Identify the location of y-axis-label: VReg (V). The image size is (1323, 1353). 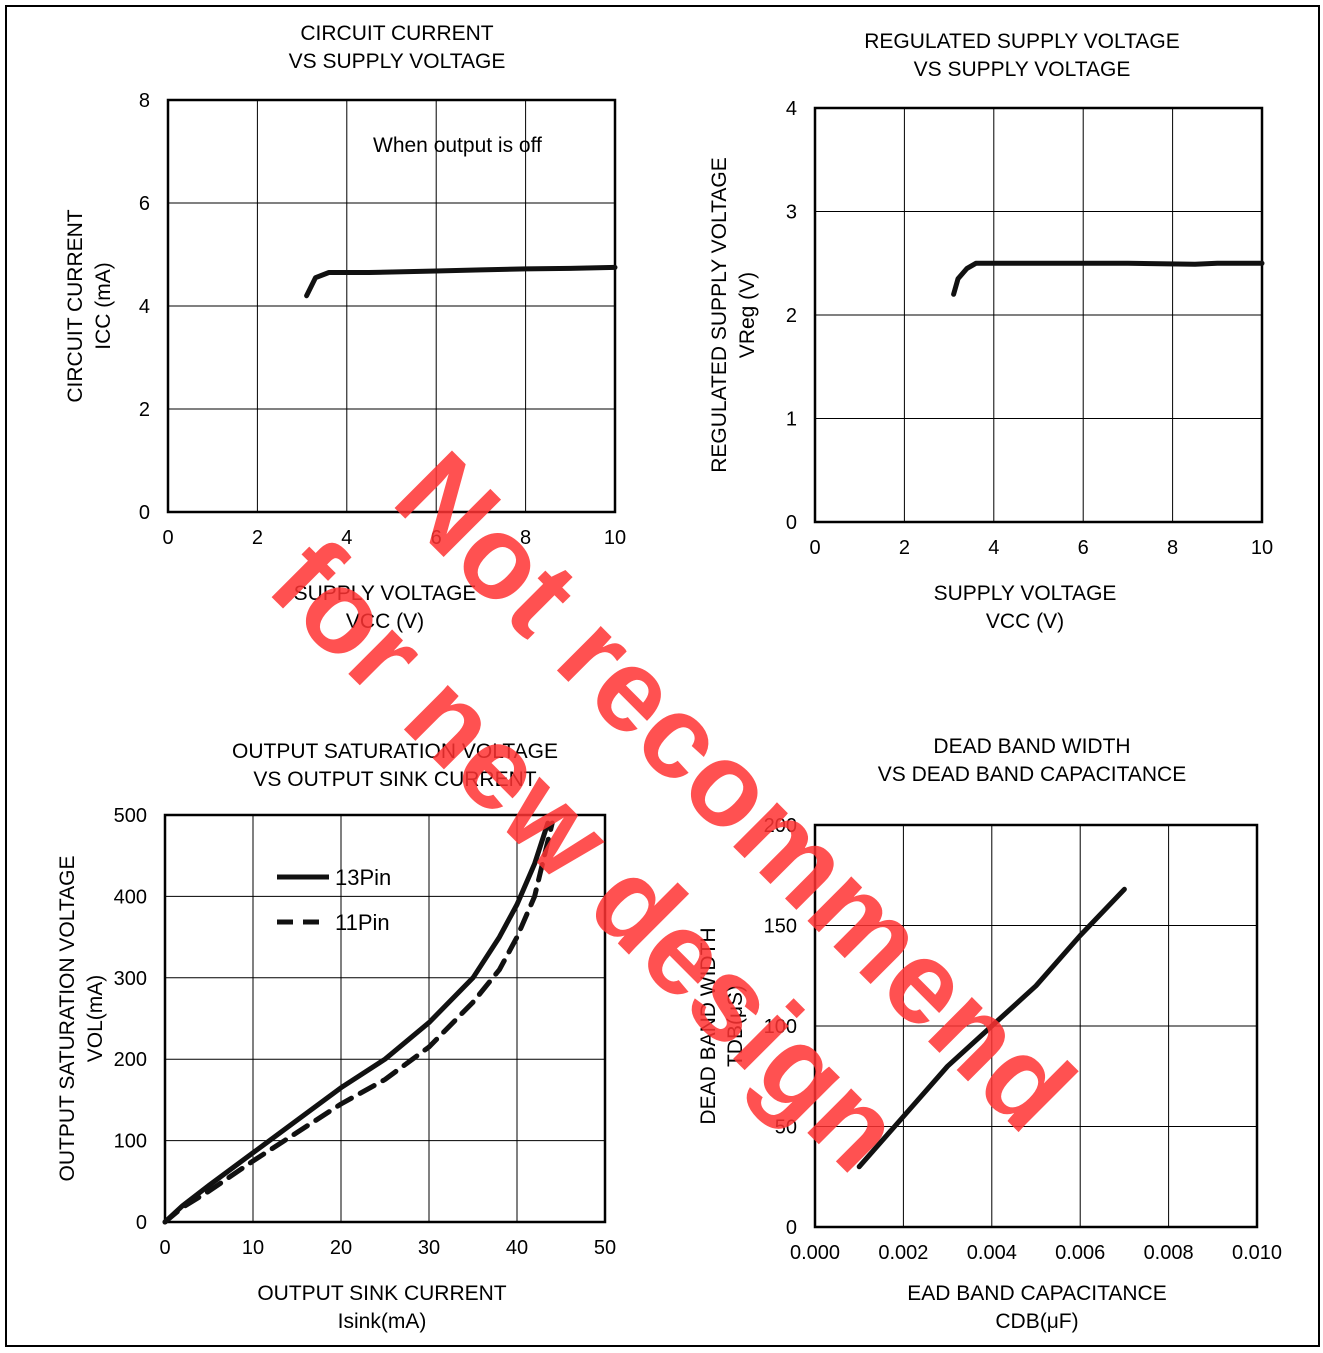
(747, 315).